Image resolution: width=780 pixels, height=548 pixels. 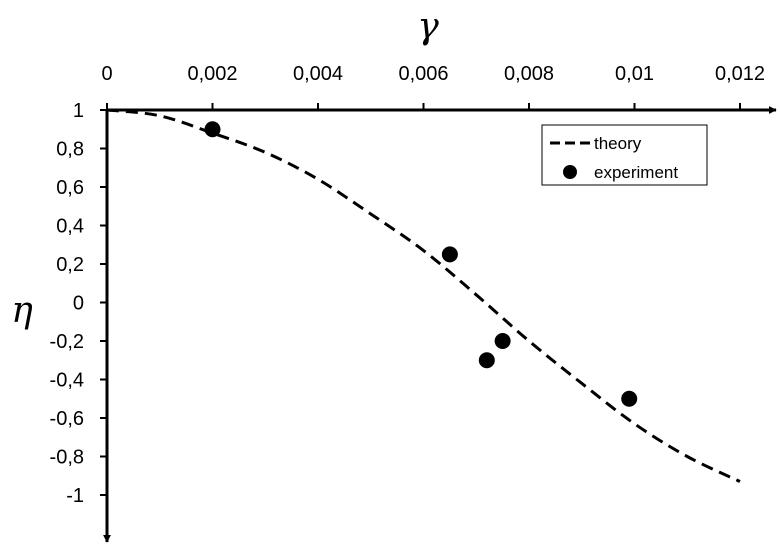 What do you see at coordinates (624, 155) in the screenshot?
I see `legend: theory experiment` at bounding box center [624, 155].